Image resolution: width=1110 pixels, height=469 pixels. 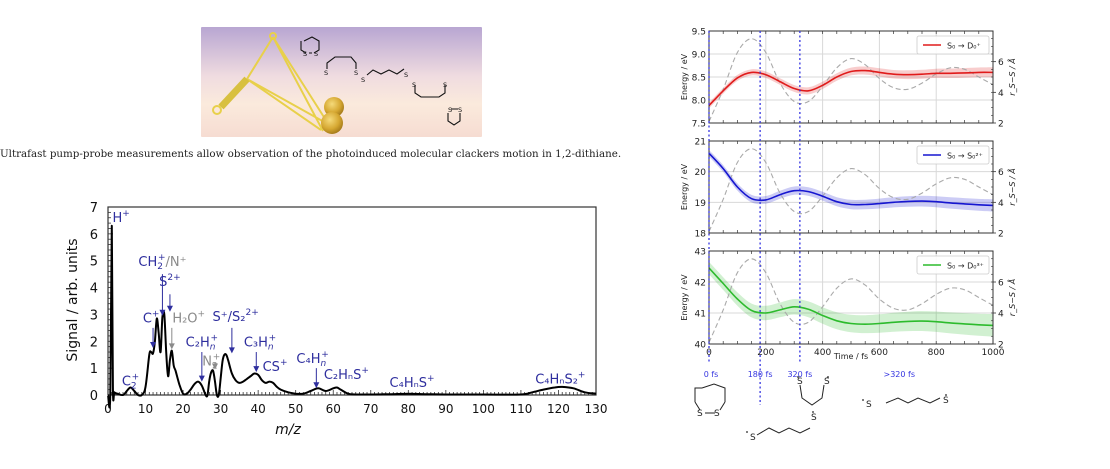 I want to click on y2-tick-label: 2, so click(x=1001, y=235).